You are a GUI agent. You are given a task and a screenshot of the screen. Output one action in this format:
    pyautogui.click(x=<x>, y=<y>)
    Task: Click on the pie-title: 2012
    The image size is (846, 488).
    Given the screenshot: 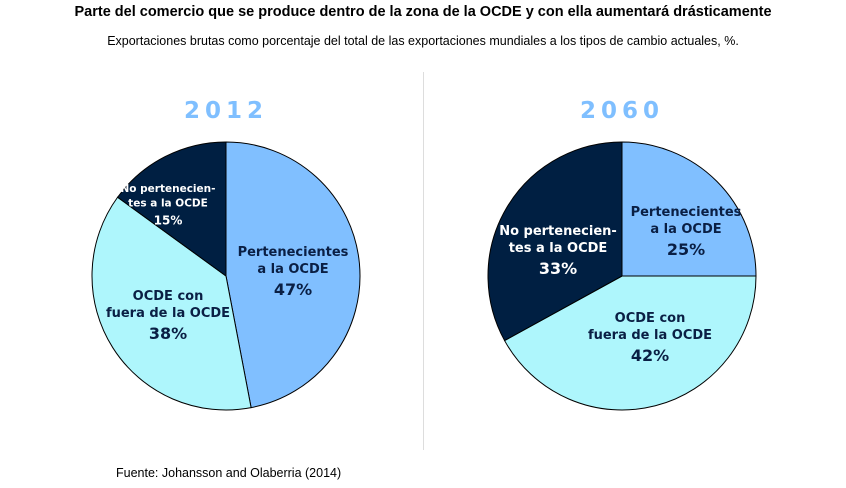 What is the action you would take?
    pyautogui.click(x=226, y=111)
    